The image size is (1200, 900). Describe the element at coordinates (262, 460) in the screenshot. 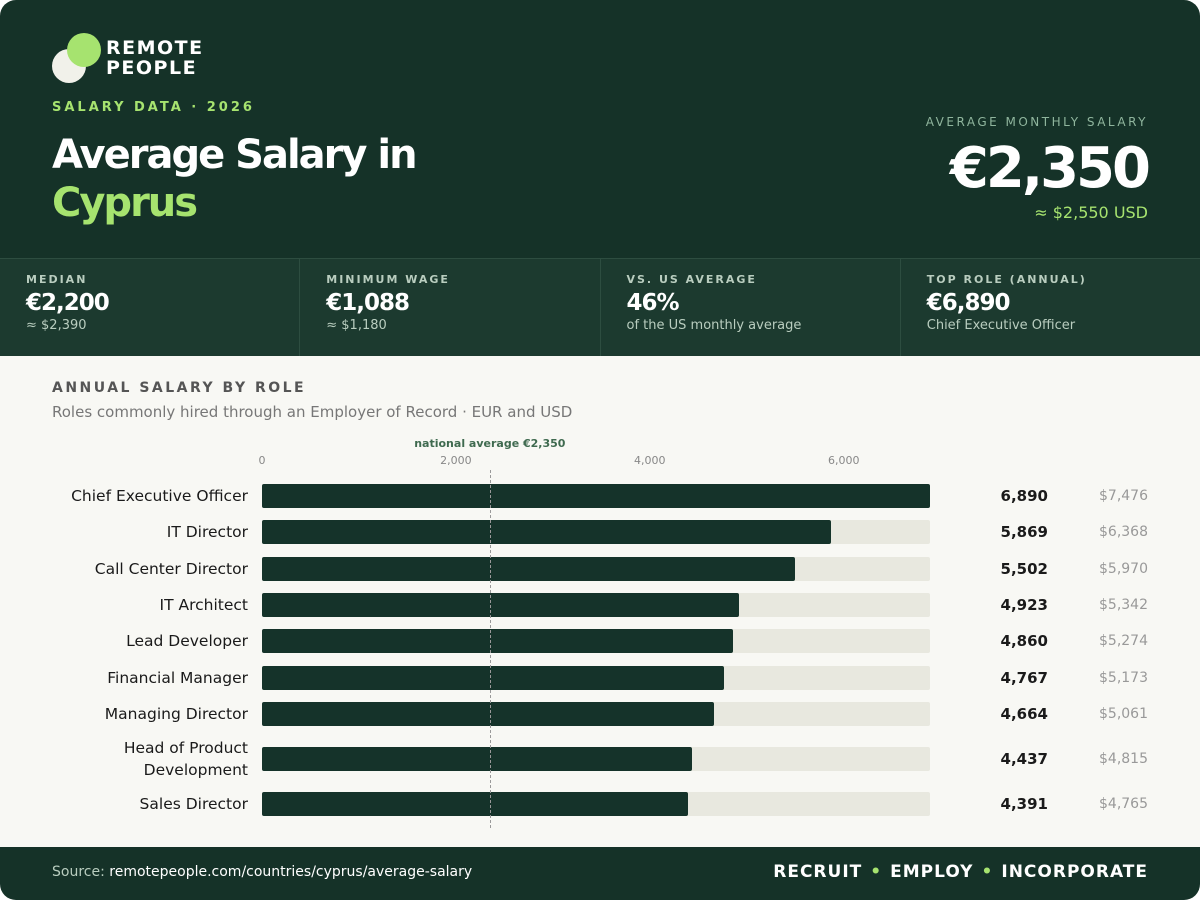

I see `x-tick-label: 0` at that location.